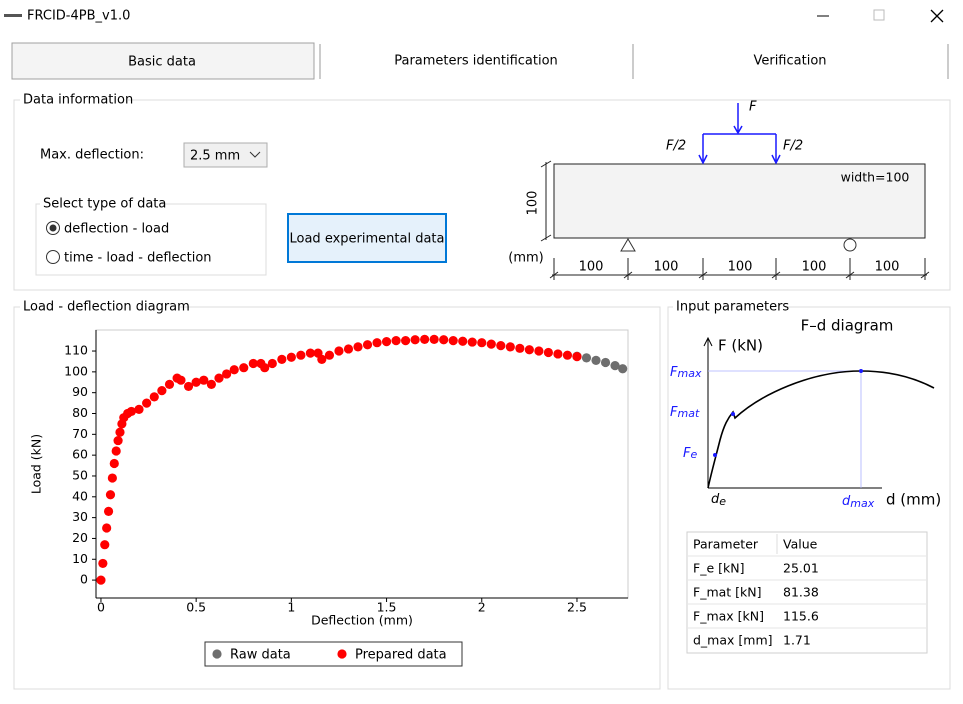 The width and height of the screenshot is (963, 704). I want to click on diagram-label: de, so click(718, 500).